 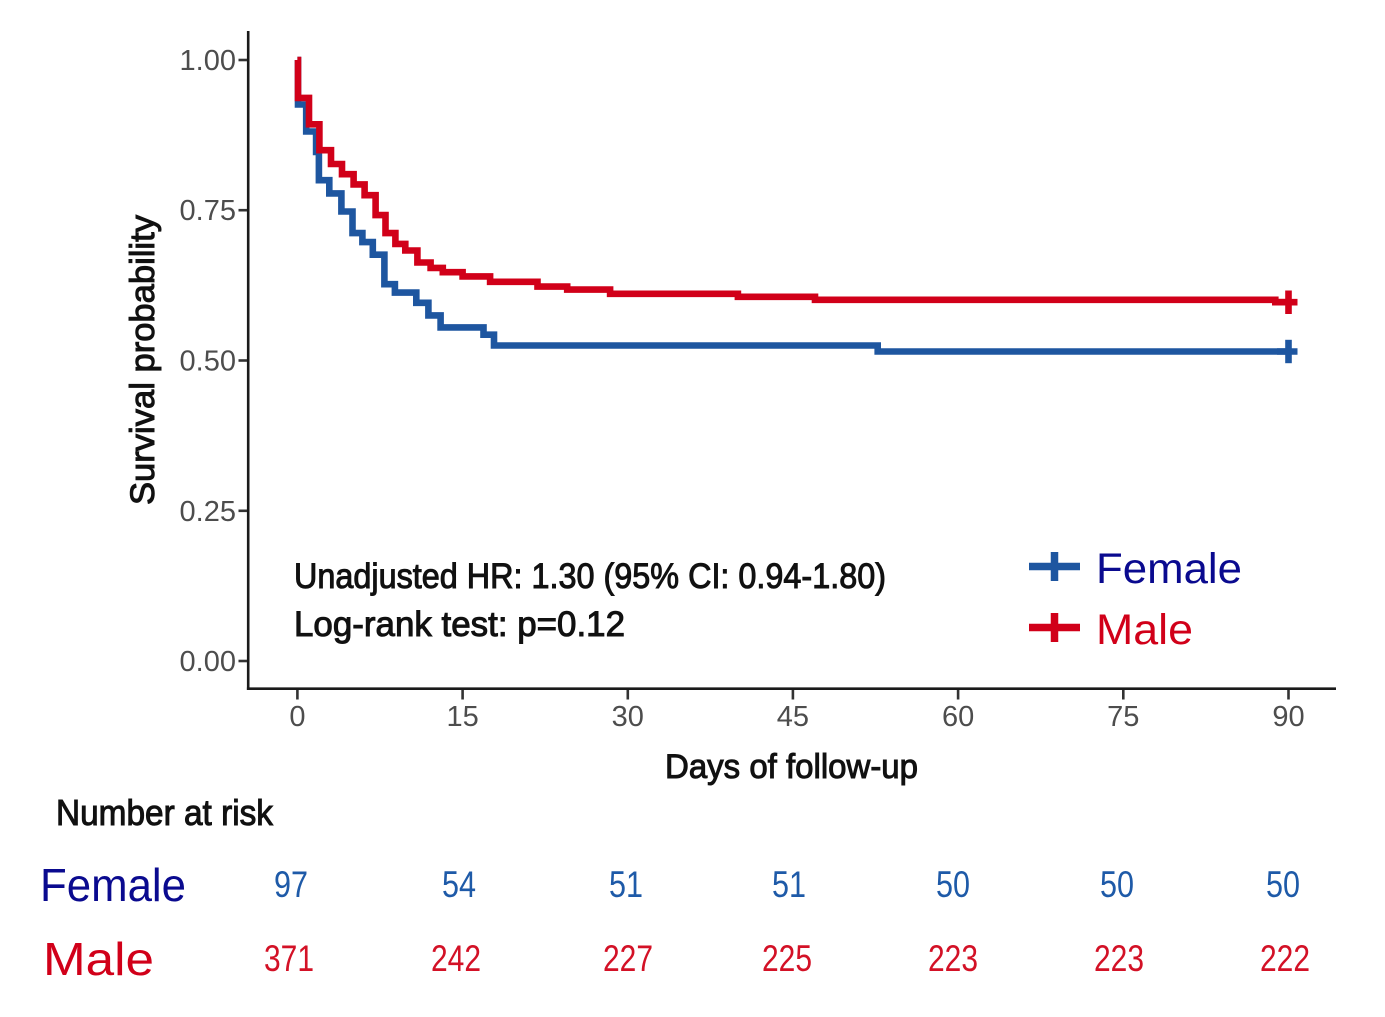 I want to click on svg-text: 54, so click(x=459, y=884).